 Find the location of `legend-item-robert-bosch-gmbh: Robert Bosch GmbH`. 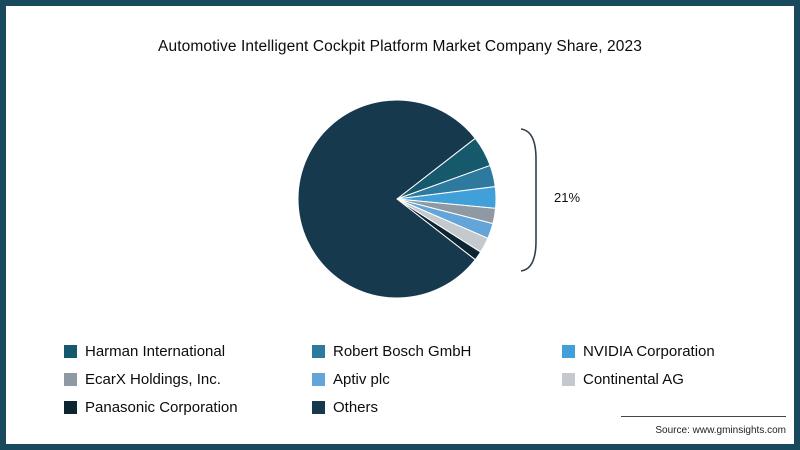

legend-item-robert-bosch-gmbh: Robert Bosch GmbH is located at coordinates (437, 351).